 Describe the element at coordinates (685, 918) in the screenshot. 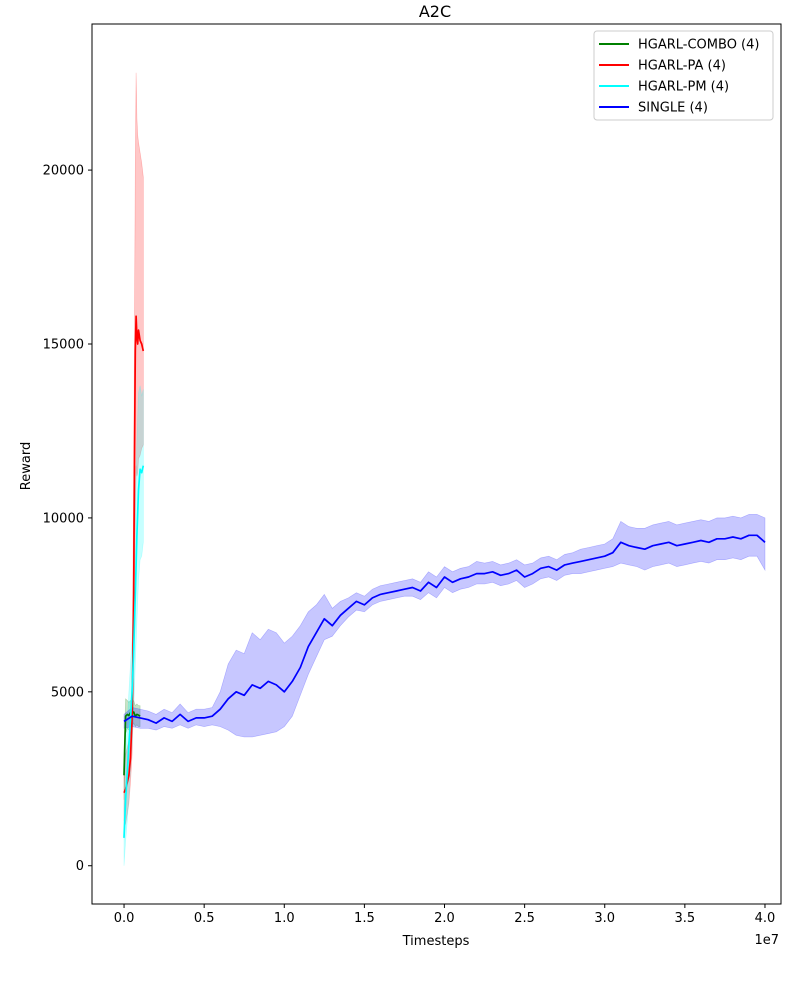

I see `x-tick-label: 3.5` at that location.